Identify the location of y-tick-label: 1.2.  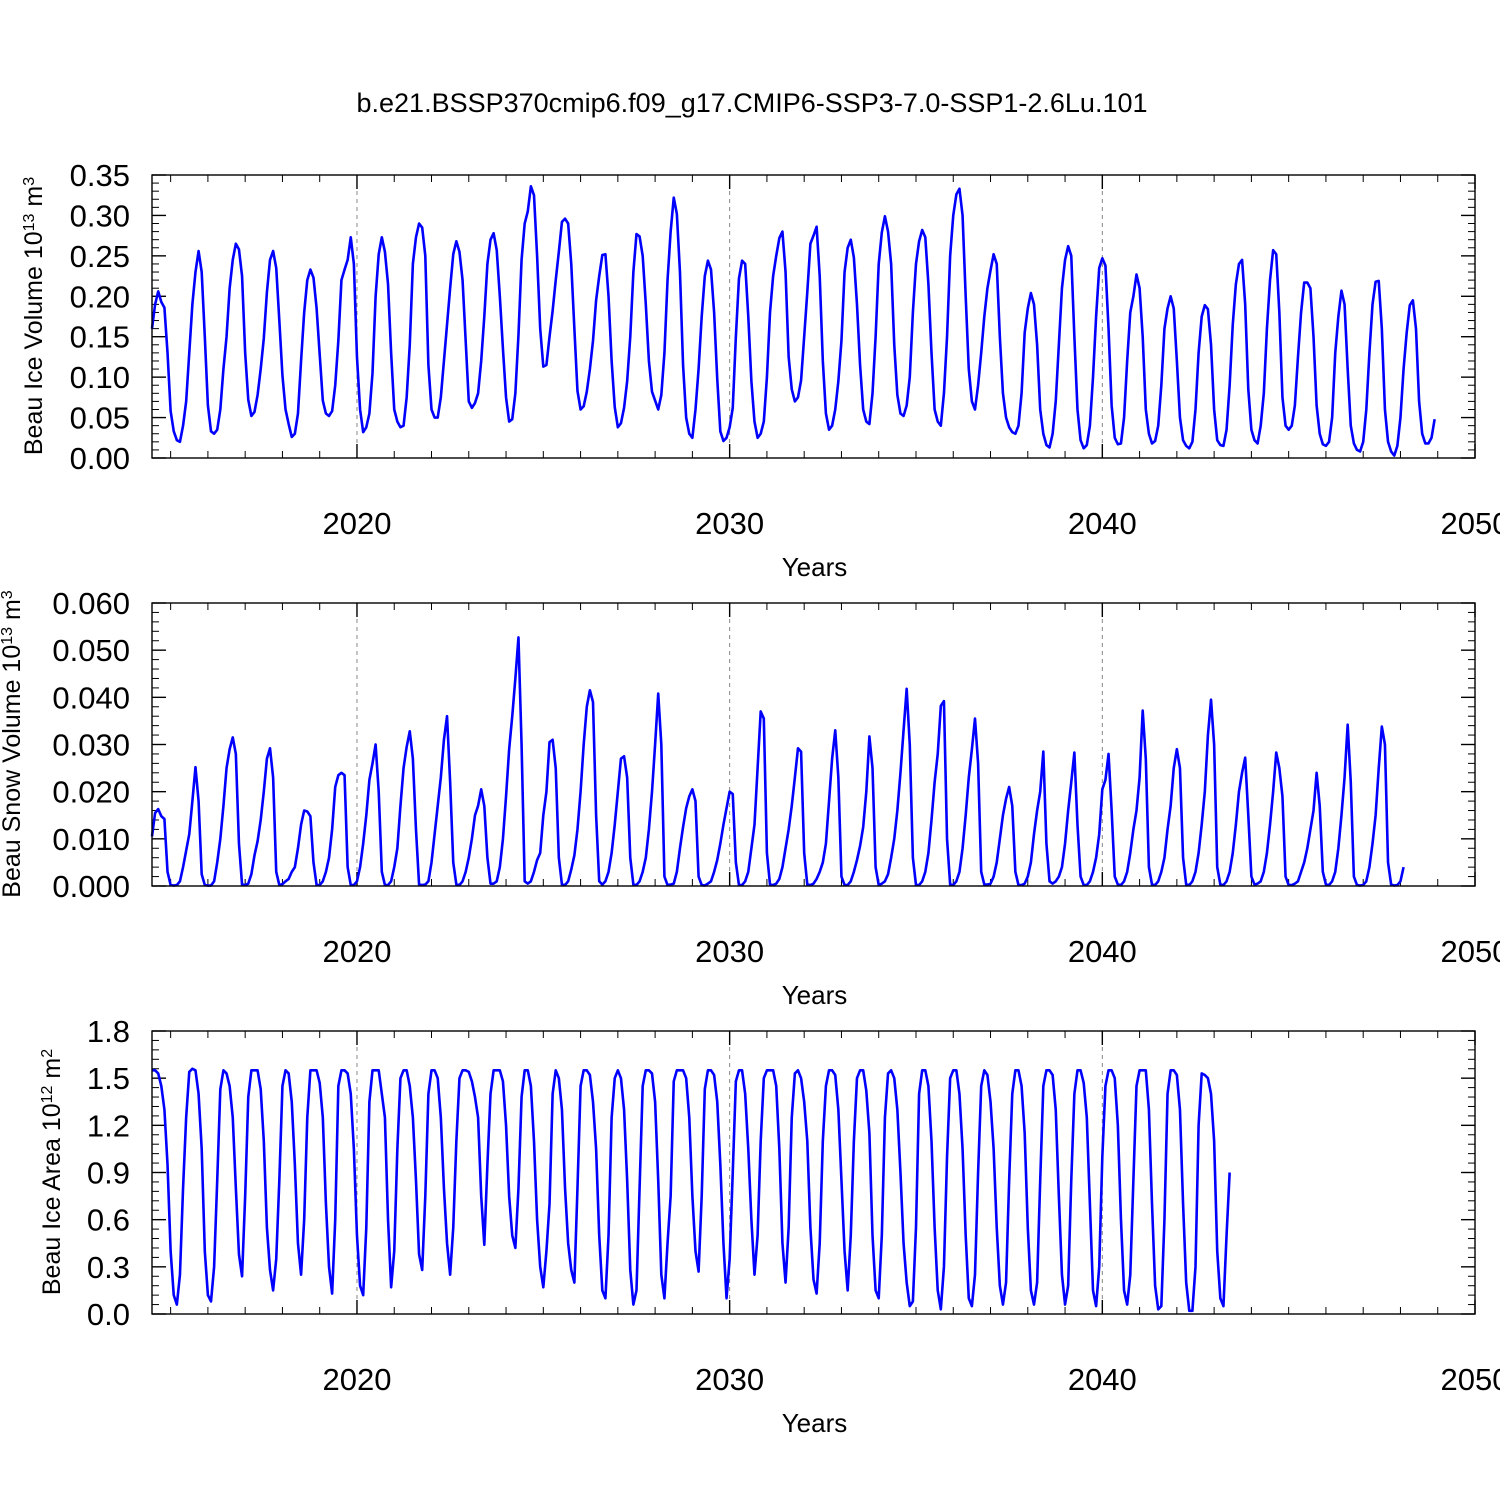
(108, 1125).